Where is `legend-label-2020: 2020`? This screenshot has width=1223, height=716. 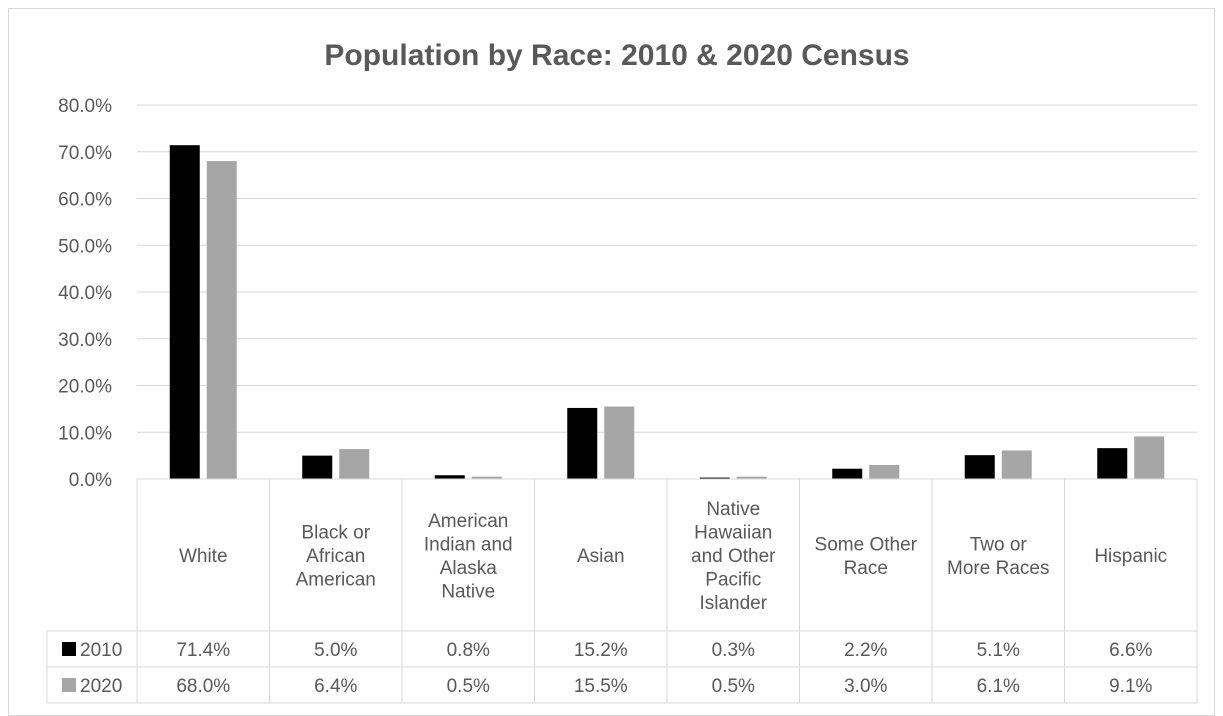
legend-label-2020: 2020 is located at coordinates (101, 686).